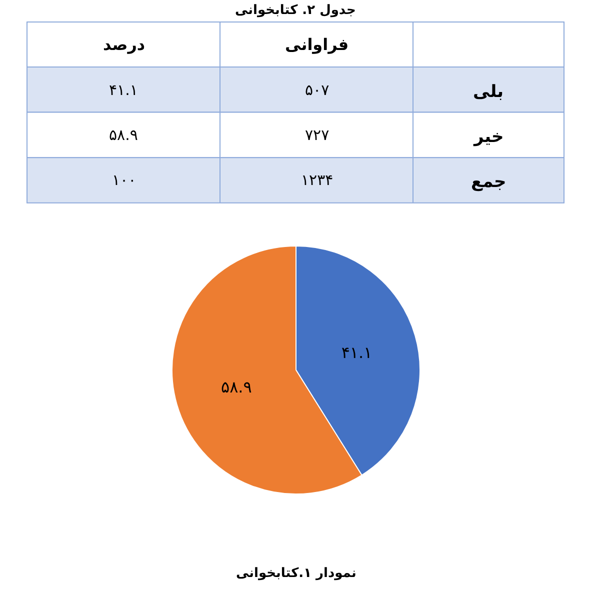  What do you see at coordinates (317, 90) in the screenshot?
I see `text: ۵۰۷` at bounding box center [317, 90].